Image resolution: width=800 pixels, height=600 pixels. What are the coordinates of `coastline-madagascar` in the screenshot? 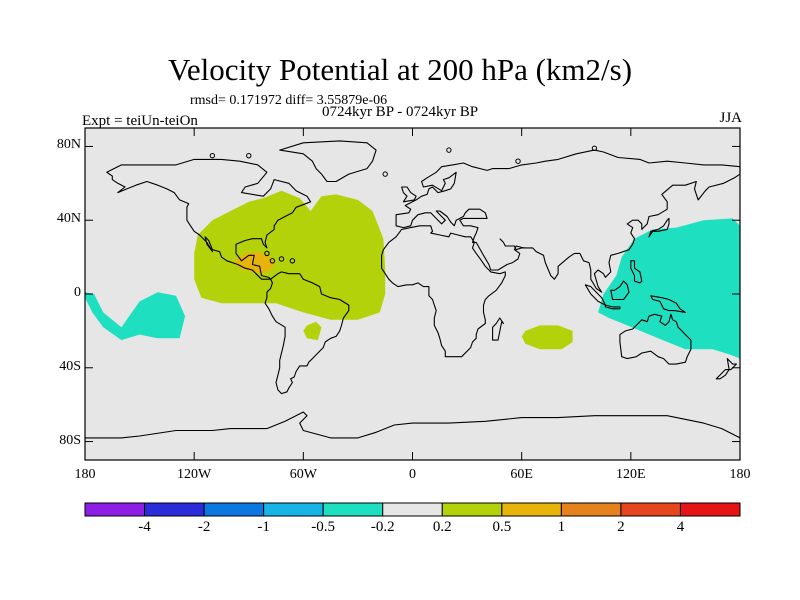 It's located at (498, 329).